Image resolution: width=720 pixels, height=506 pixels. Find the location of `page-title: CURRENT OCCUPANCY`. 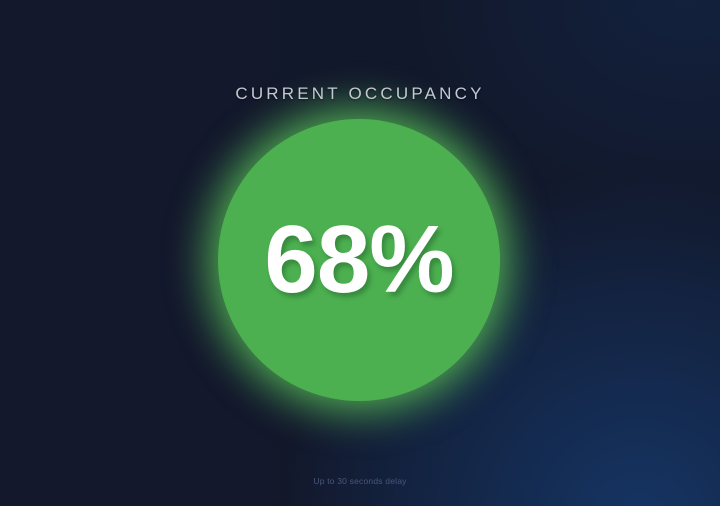

page-title: CURRENT OCCUPANCY is located at coordinates (360, 93).